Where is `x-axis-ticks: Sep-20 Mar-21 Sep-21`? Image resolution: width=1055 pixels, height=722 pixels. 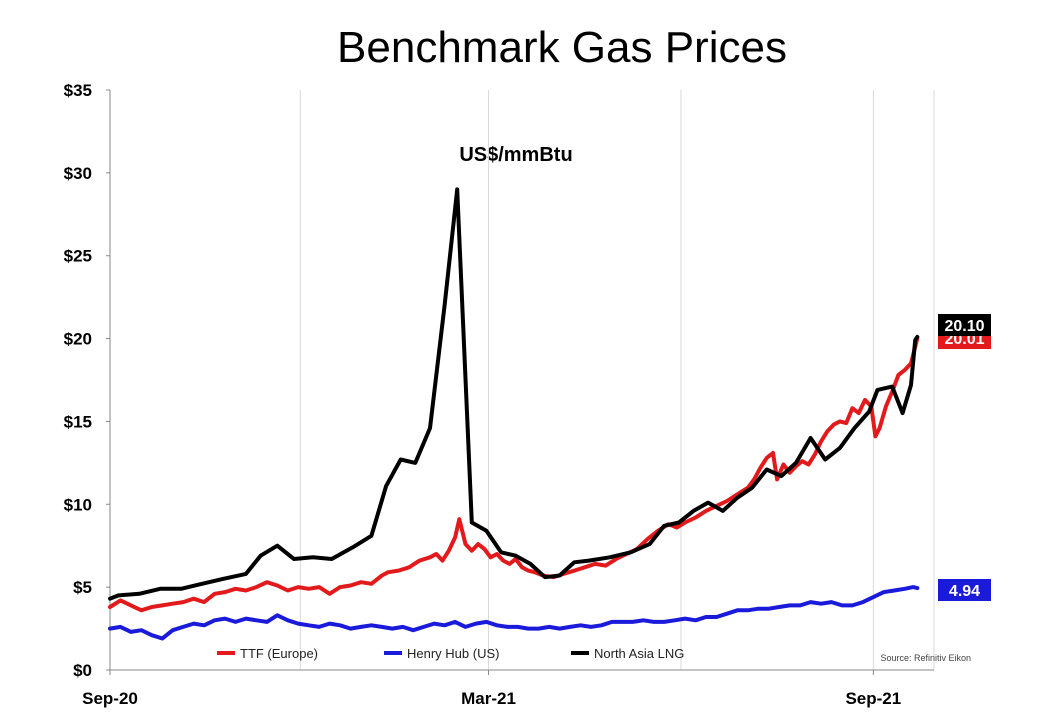 x-axis-ticks: Sep-20 Mar-21 Sep-21 is located at coordinates (491, 689).